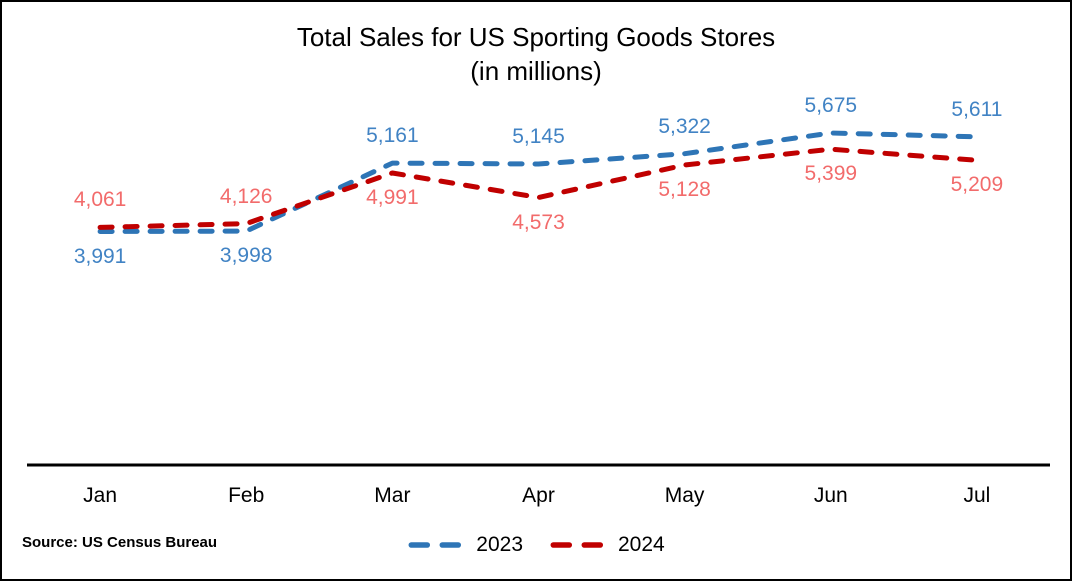 The width and height of the screenshot is (1072, 581). Describe the element at coordinates (499, 544) in the screenshot. I see `legend-label-2023: 2023` at that location.